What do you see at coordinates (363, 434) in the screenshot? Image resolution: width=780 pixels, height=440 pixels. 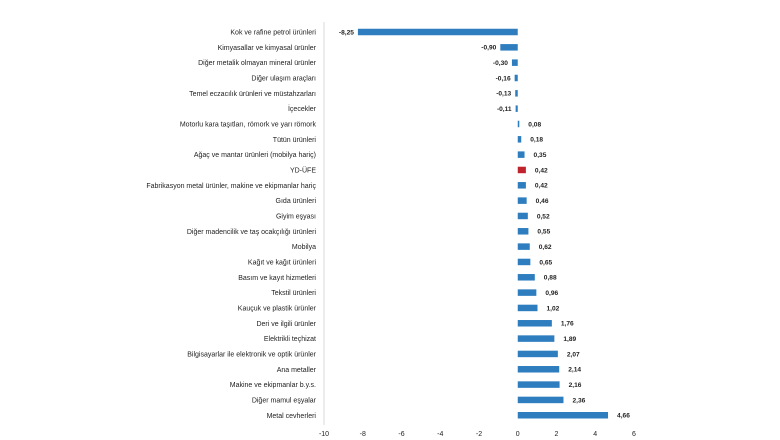 I see `x-tick-label: -8` at bounding box center [363, 434].